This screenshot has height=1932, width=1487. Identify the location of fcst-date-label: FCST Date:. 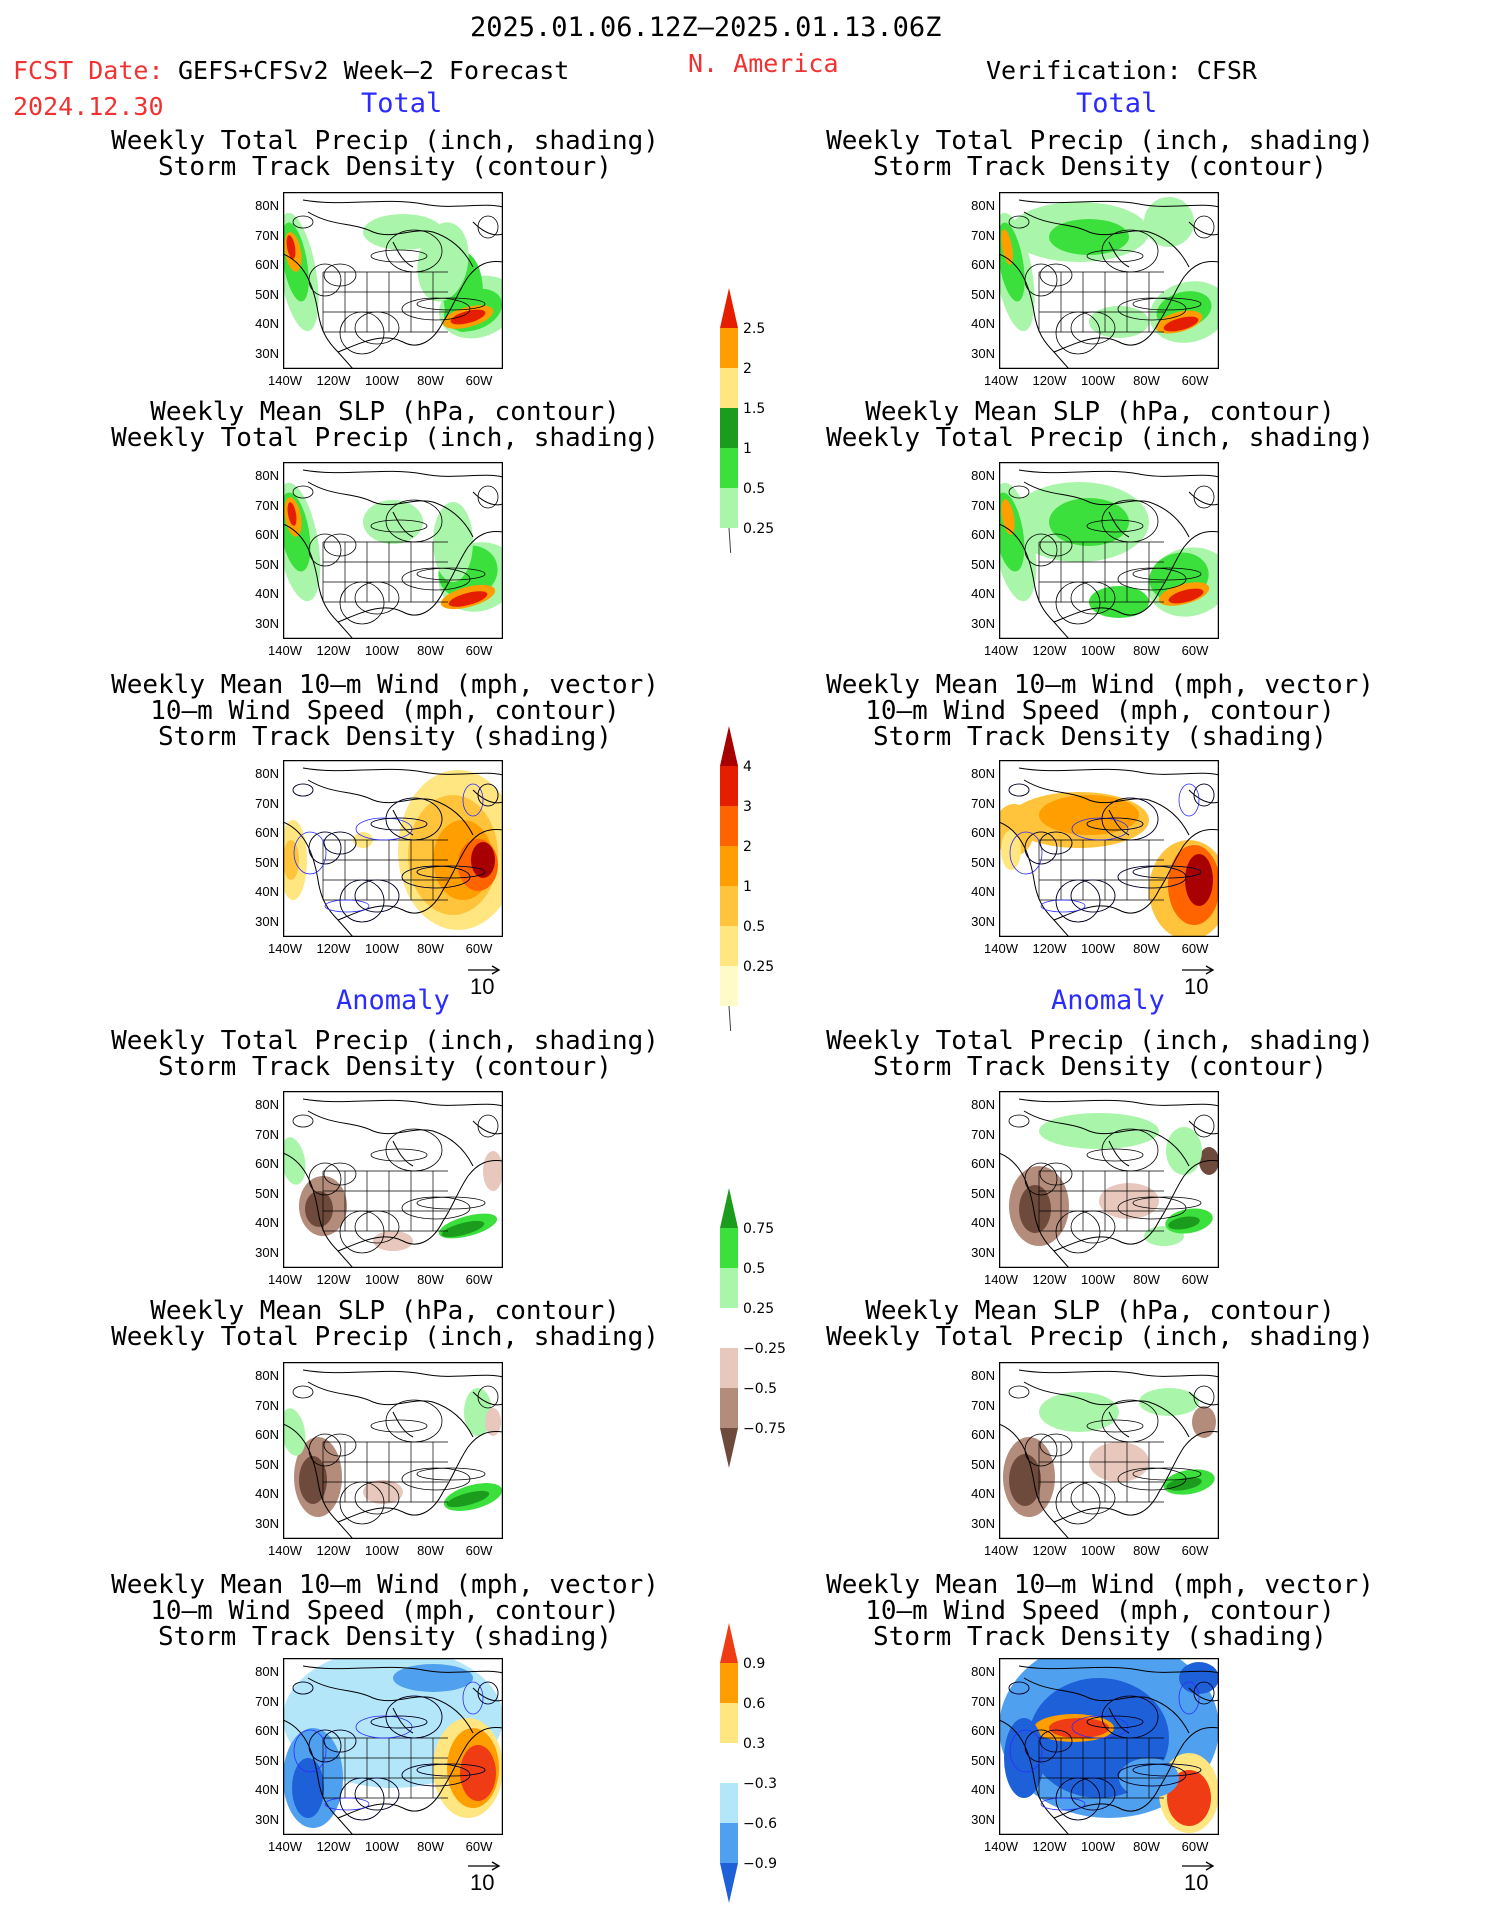
(88, 70).